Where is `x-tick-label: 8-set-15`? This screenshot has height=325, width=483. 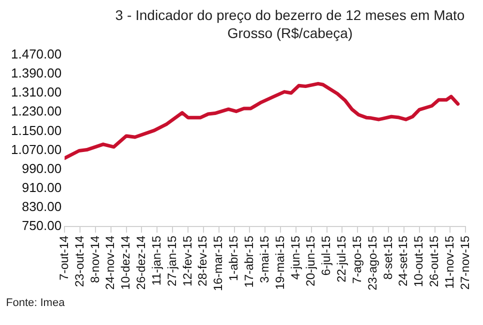
x-tick-label: 8-set-15 is located at coordinates (387, 257).